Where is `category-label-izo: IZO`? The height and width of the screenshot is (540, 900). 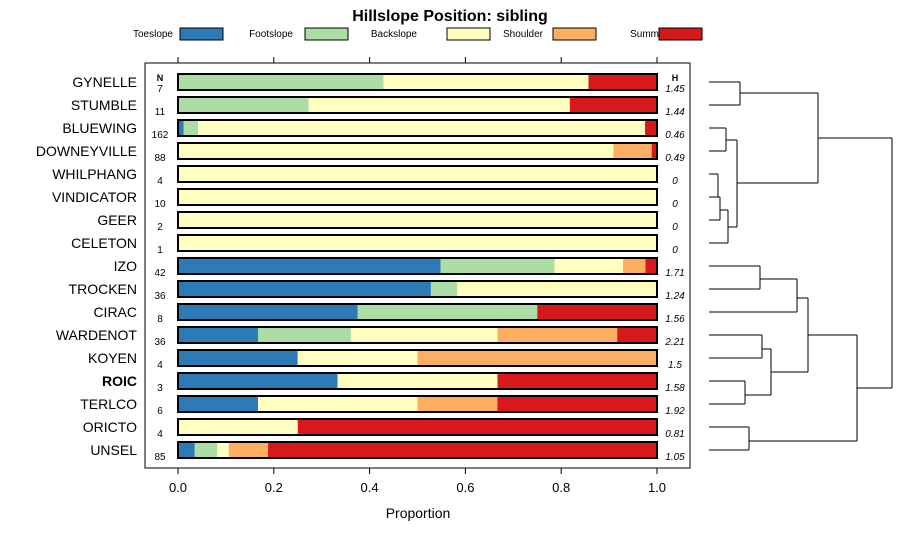 category-label-izo: IZO is located at coordinates (125, 266).